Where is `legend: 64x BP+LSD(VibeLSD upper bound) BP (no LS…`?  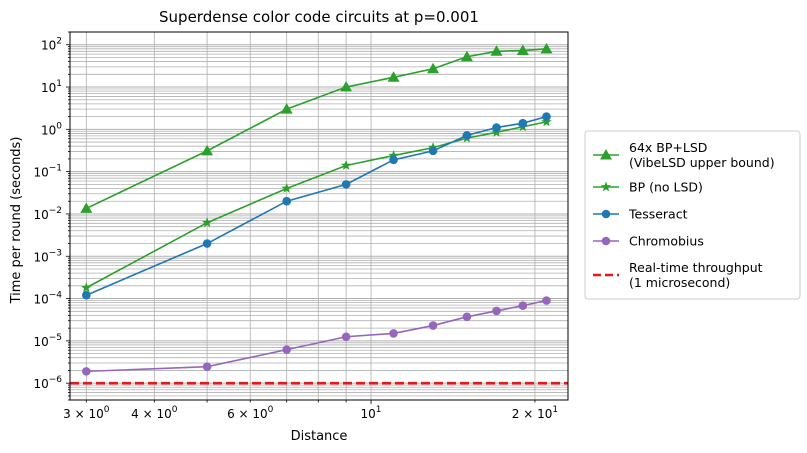 legend: 64x BP+LSD(VibeLSD upper bound) BP (no LS… is located at coordinates (692, 215).